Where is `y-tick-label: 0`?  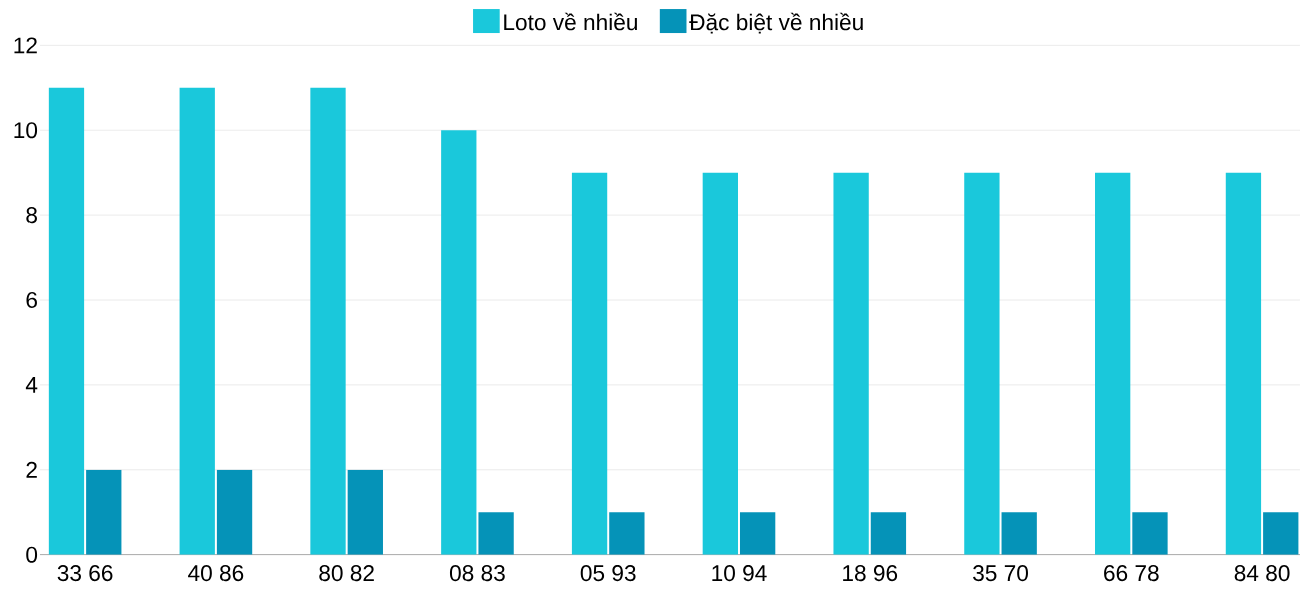
y-tick-label: 0 is located at coordinates (32, 554).